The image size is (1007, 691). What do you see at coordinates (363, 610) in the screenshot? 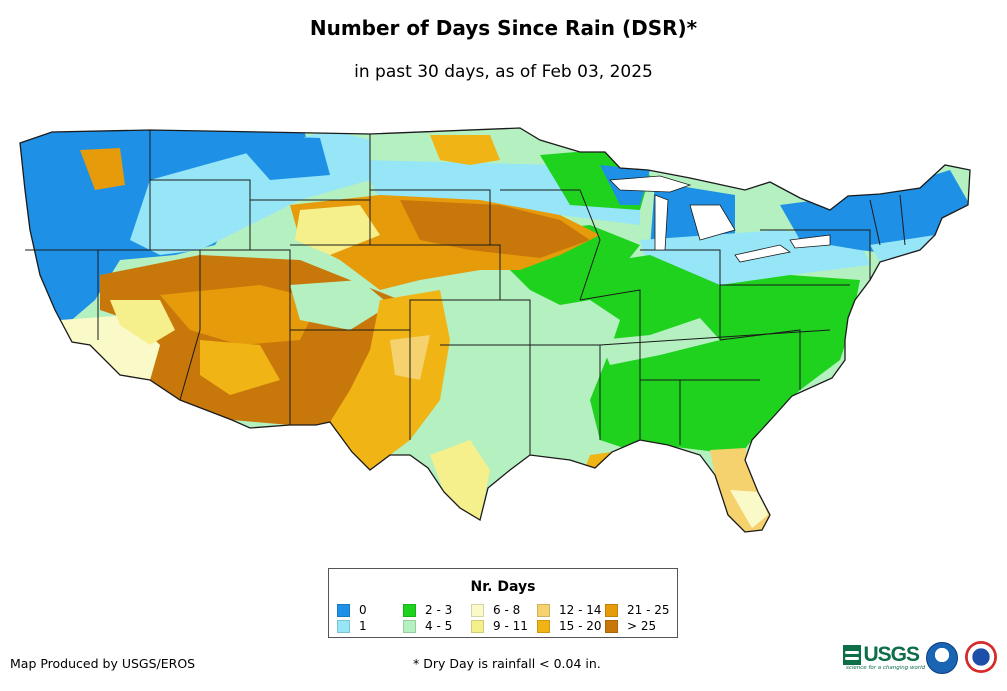
I see `legend-label: 0` at bounding box center [363, 610].